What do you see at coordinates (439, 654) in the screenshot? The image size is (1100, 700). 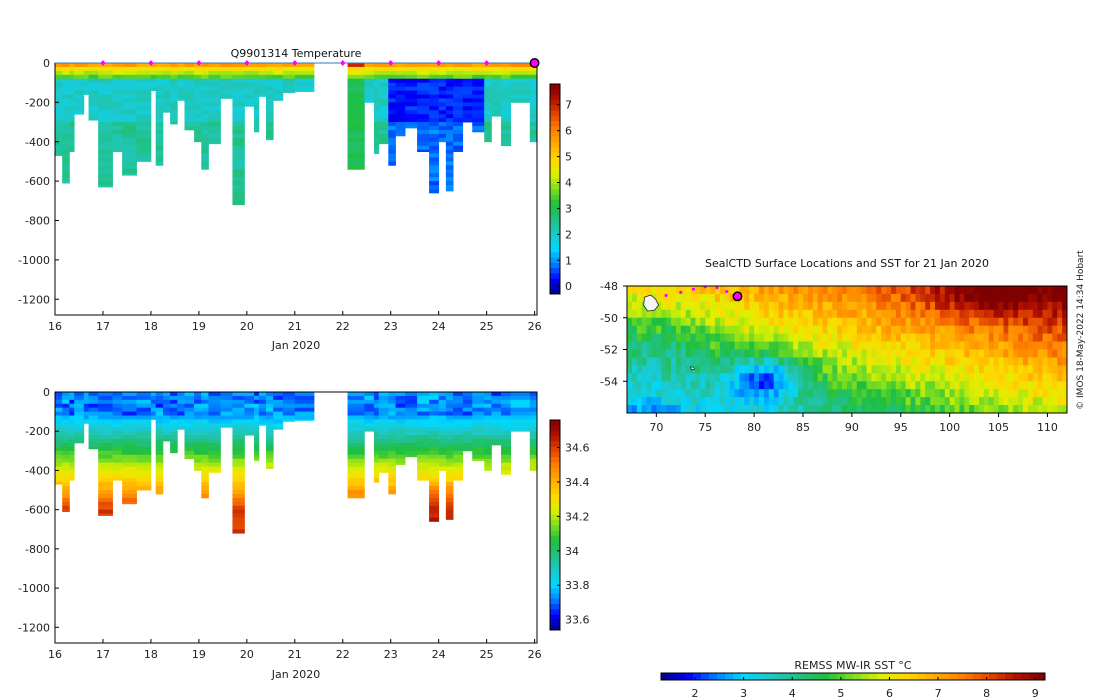 I see `x-tick-label: 24` at bounding box center [439, 654].